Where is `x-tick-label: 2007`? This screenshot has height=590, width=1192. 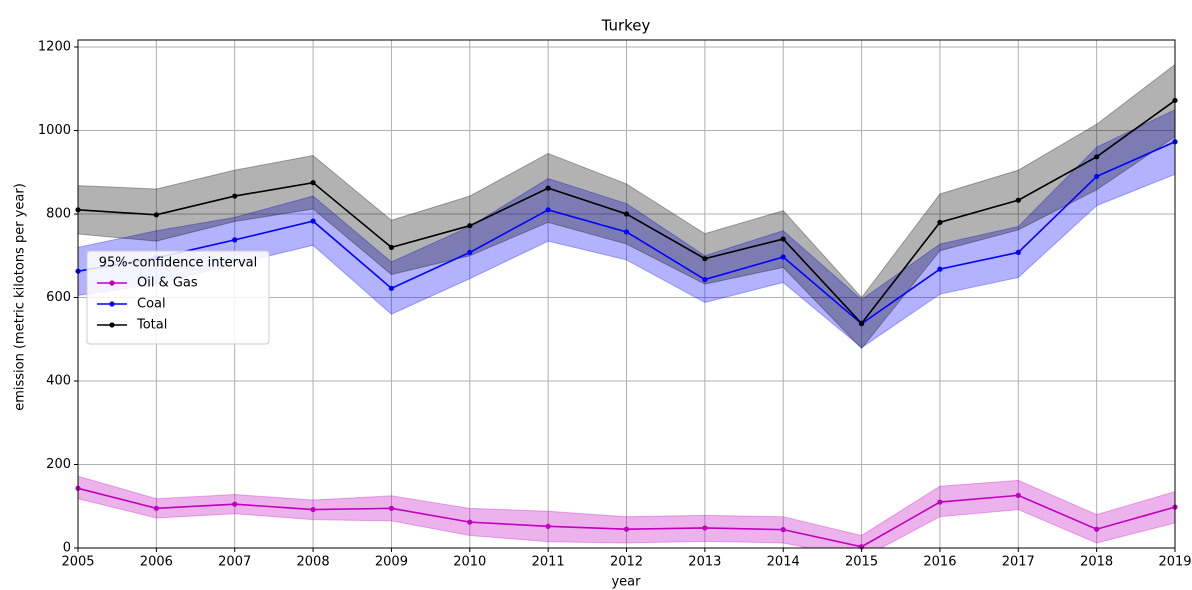
x-tick-label: 2007 is located at coordinates (234, 562).